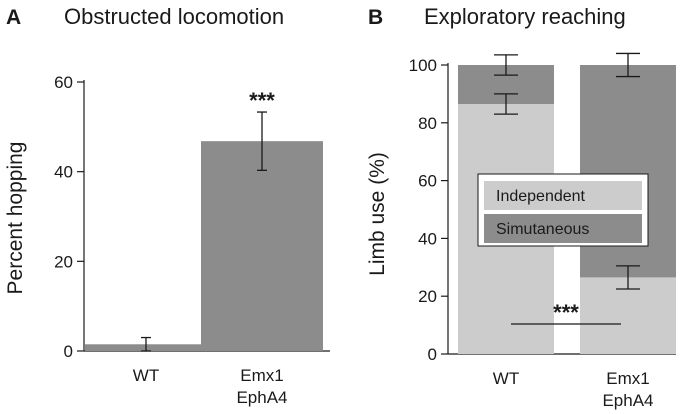 Image resolution: width=686 pixels, height=414 pixels. Describe the element at coordinates (627, 400) in the screenshot. I see `panel-b-x-label: EphA4` at that location.